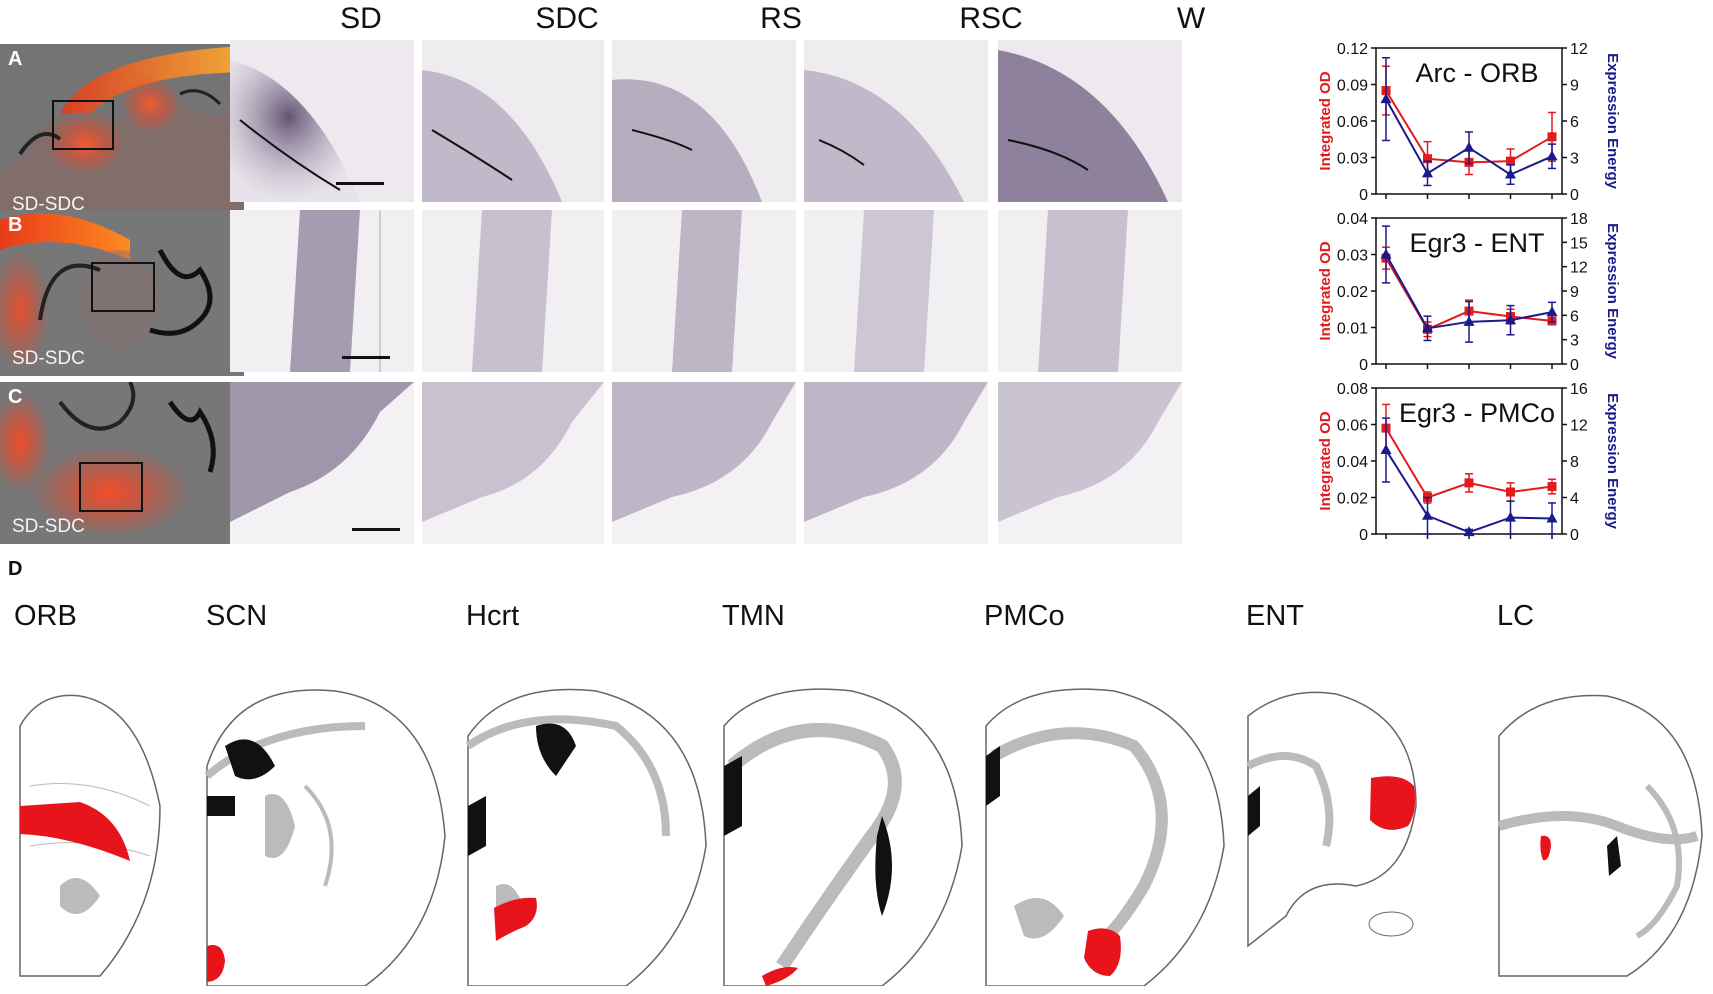 The width and height of the screenshot is (1713, 994). What do you see at coordinates (216, 963) in the screenshot?
I see `highlight-scn` at bounding box center [216, 963].